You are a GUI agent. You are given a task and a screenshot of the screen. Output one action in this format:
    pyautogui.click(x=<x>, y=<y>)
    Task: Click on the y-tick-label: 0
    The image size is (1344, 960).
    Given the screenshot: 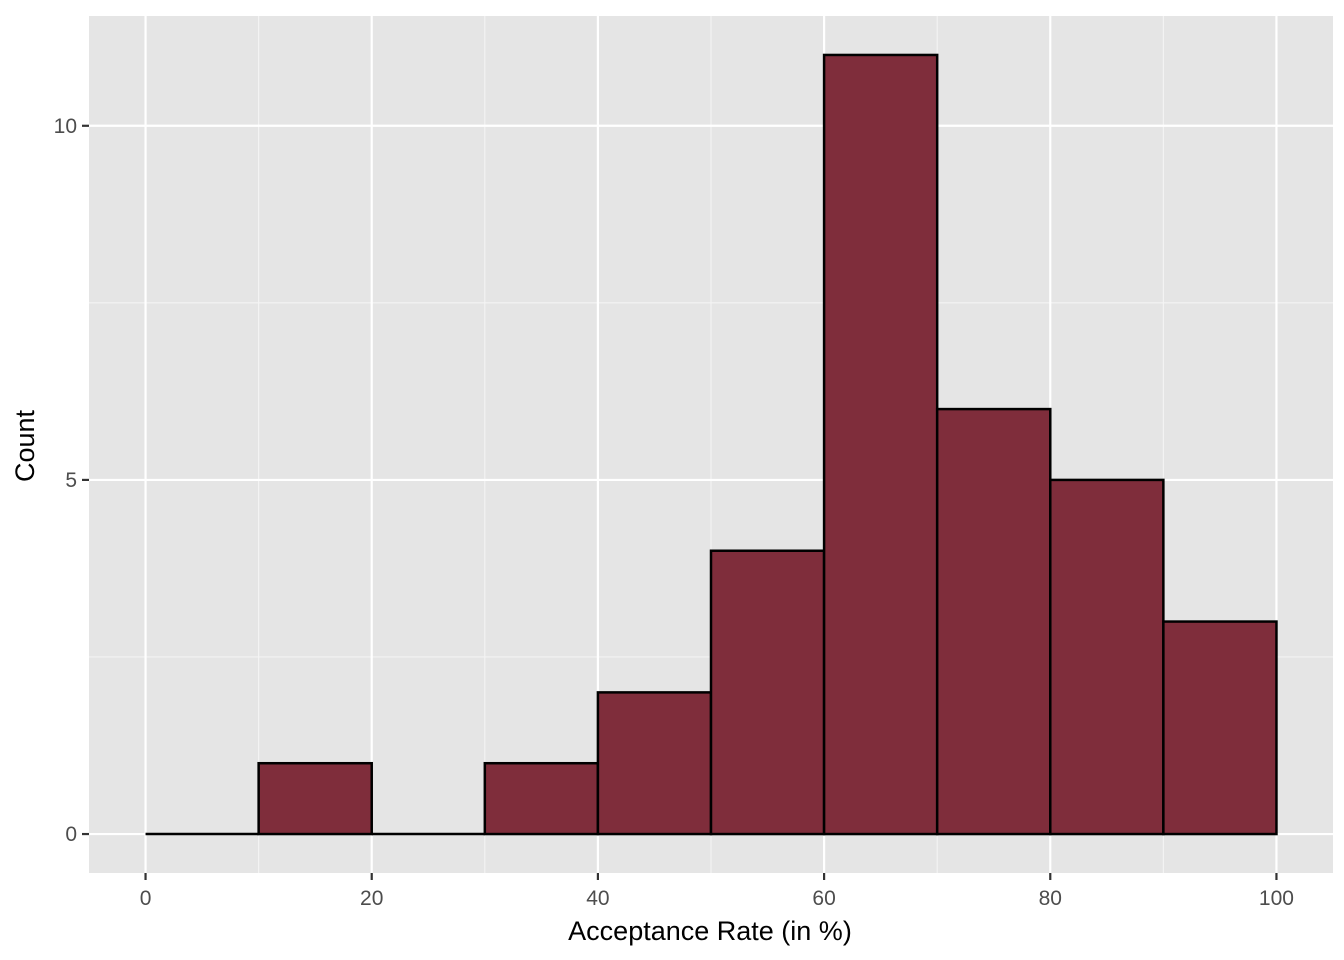 What is the action you would take?
    pyautogui.click(x=71, y=834)
    